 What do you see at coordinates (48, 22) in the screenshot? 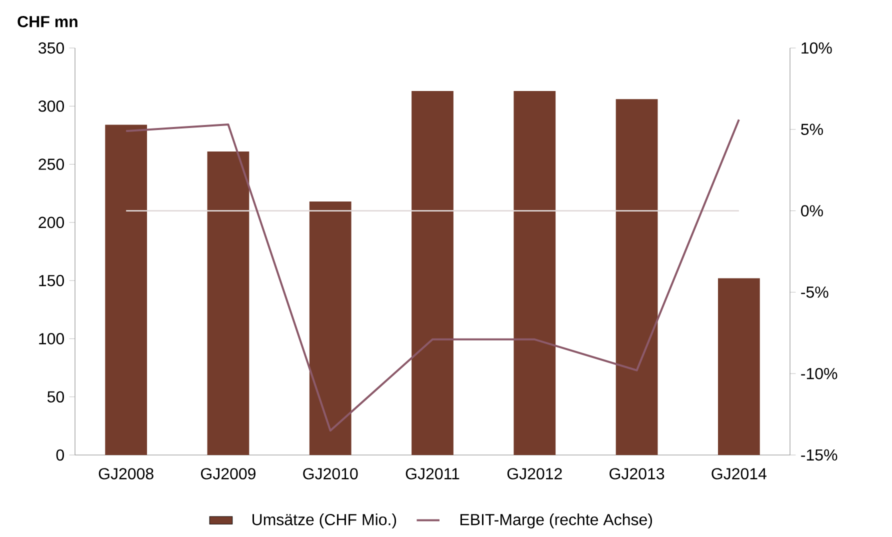
I see `chart-title: CHF mn` at bounding box center [48, 22].